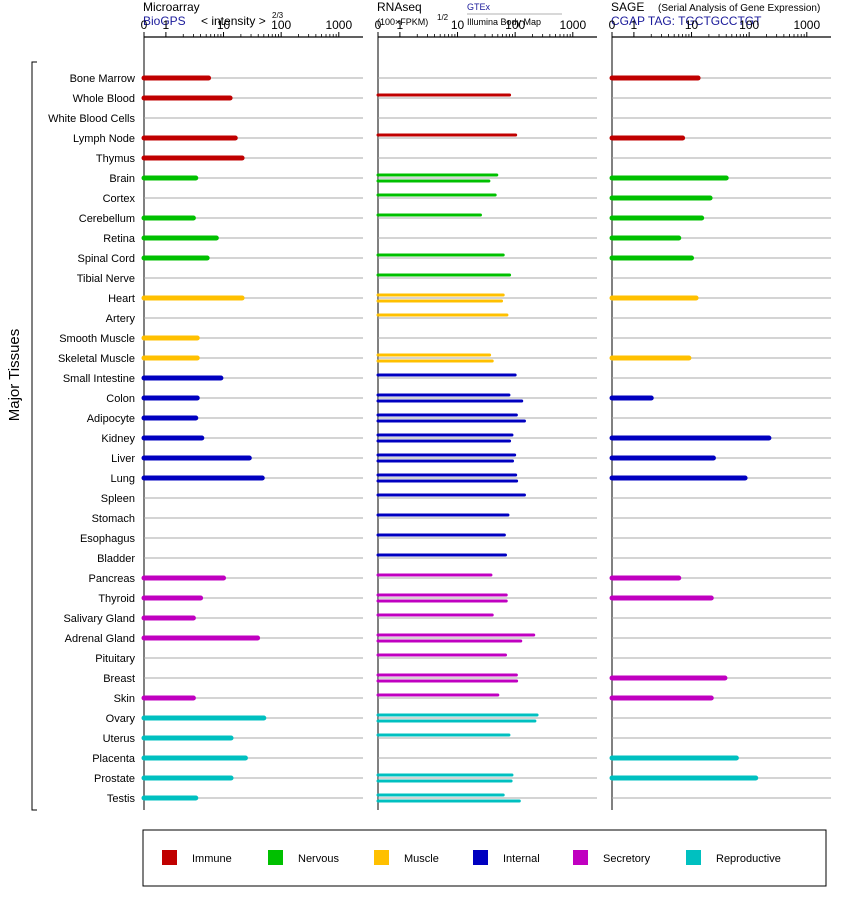 The width and height of the screenshot is (842, 900). I want to click on sage-tick-label: 100, so click(749, 25).